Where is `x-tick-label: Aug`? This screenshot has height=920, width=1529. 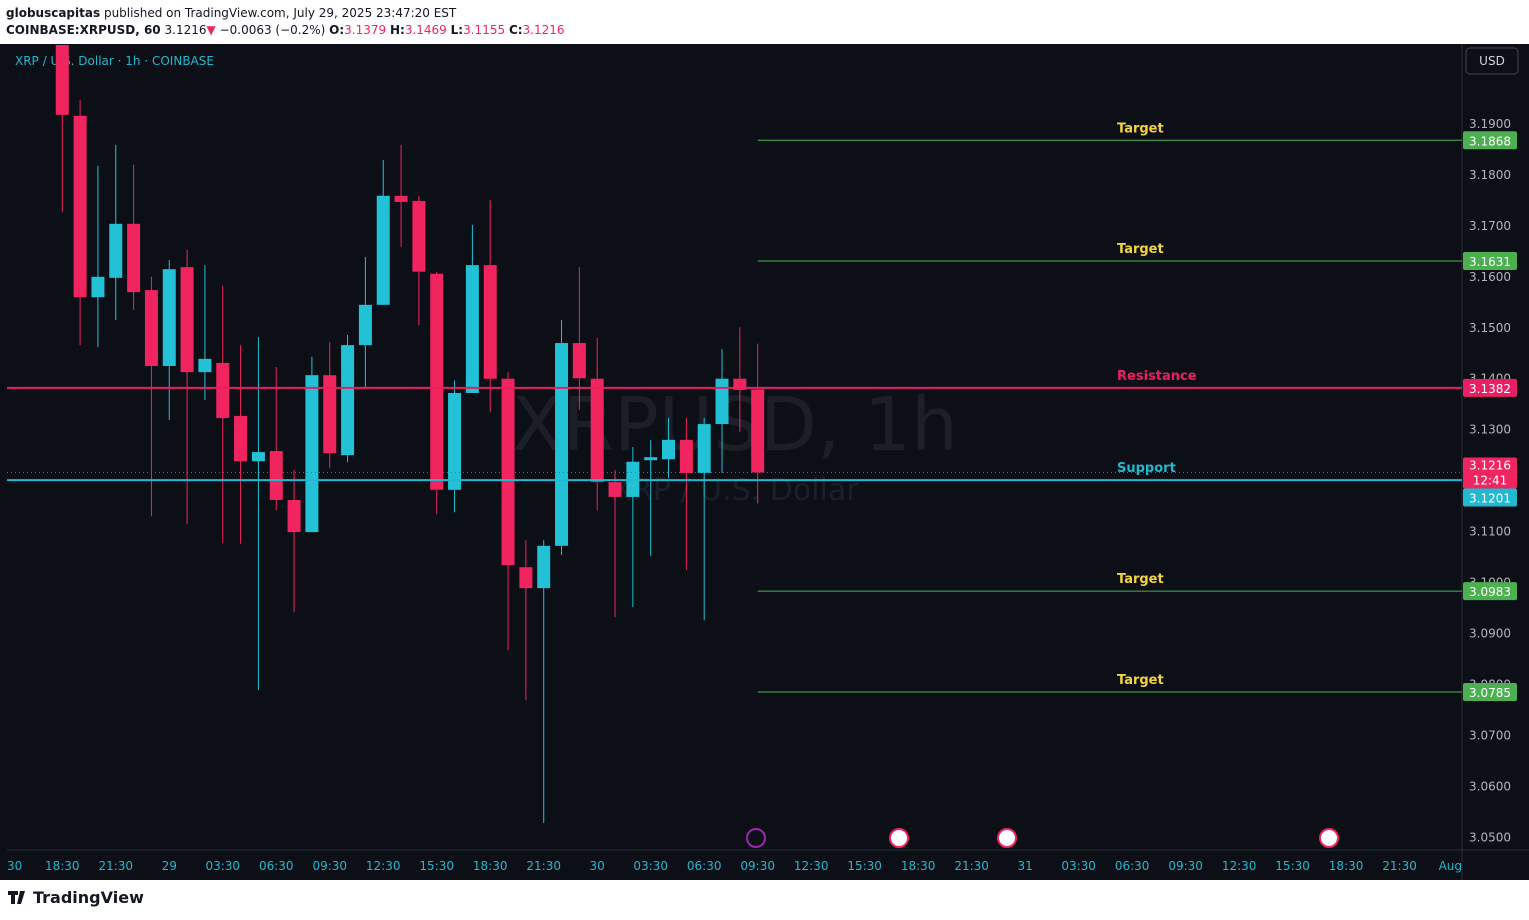
x-tick-label: Aug is located at coordinates (1450, 866).